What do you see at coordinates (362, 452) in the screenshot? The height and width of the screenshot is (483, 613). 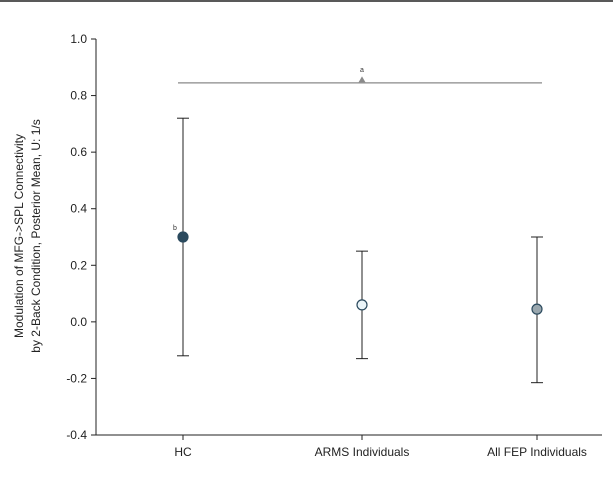 I see `x-tick-label: ARMS Individuals` at bounding box center [362, 452].